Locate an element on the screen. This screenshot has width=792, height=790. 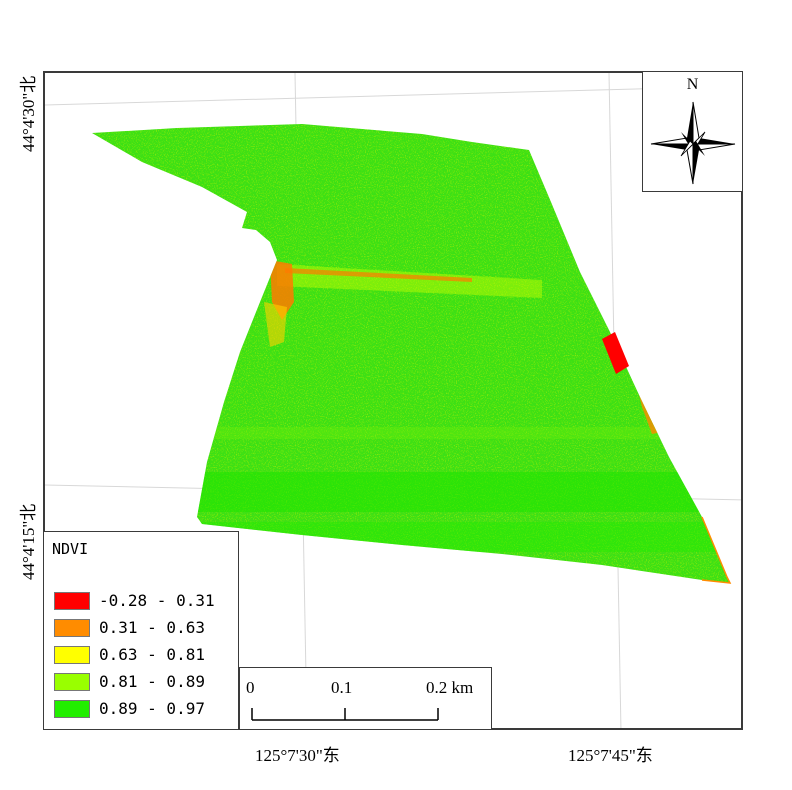
scale-tick-label: 0.1 is located at coordinates (342, 687).